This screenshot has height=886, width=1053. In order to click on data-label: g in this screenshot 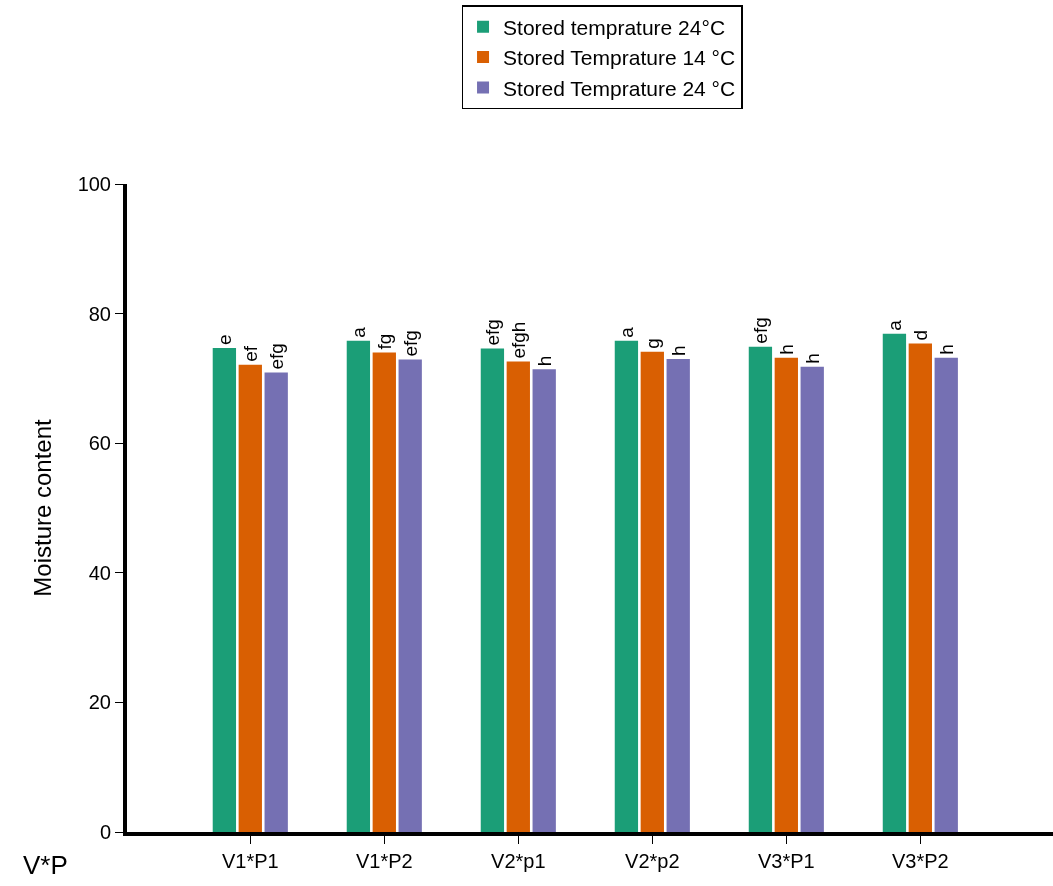, I will do `click(652, 343)`.